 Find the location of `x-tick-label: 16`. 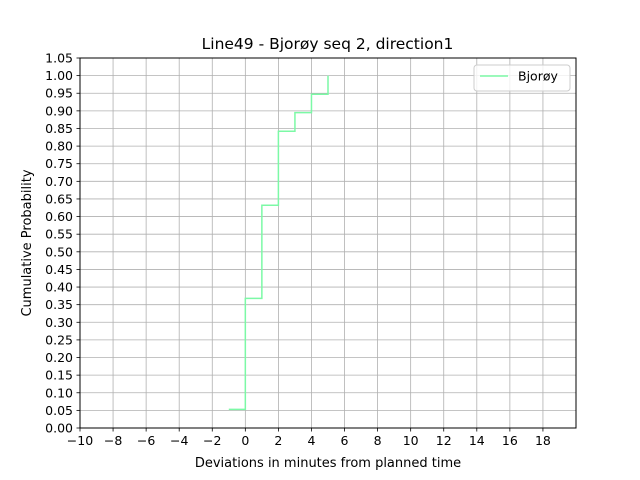

x-tick-label: 16 is located at coordinates (510, 440).